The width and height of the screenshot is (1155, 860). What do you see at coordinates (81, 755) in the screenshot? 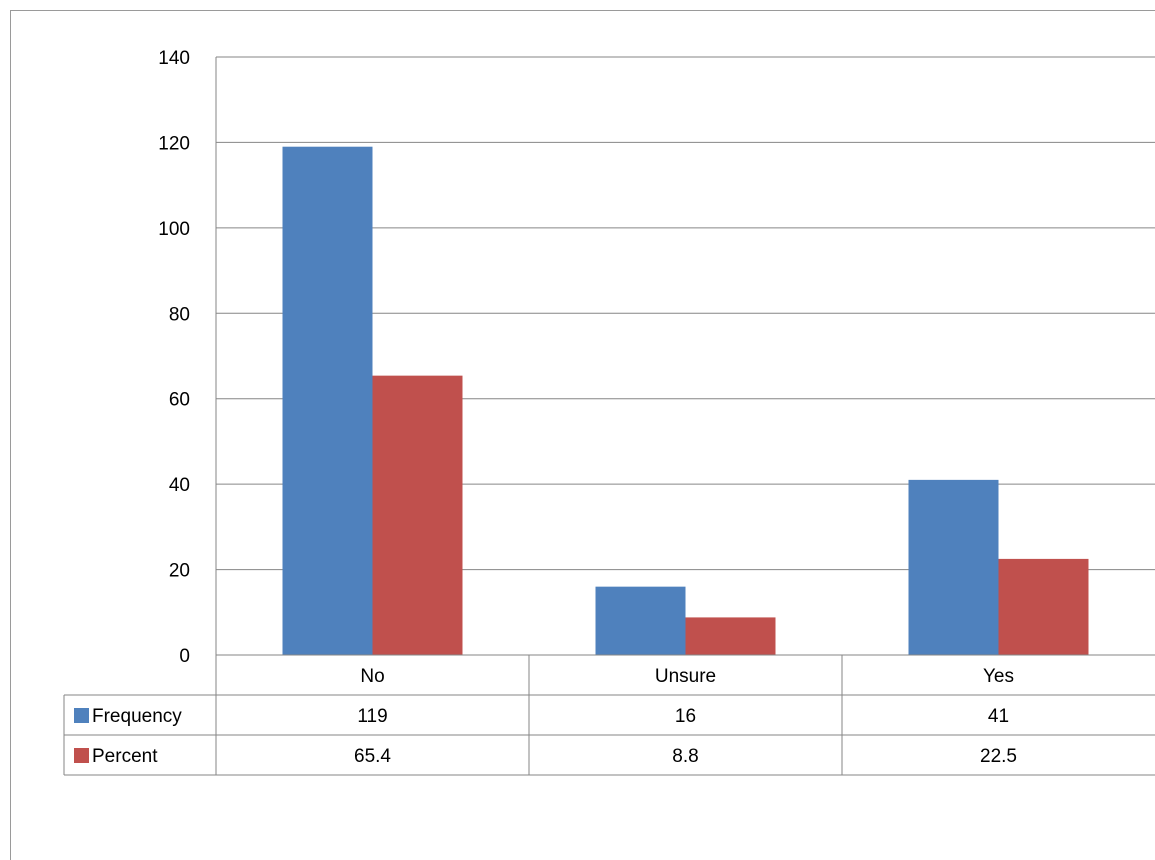
I see `legend-key-percent` at bounding box center [81, 755].